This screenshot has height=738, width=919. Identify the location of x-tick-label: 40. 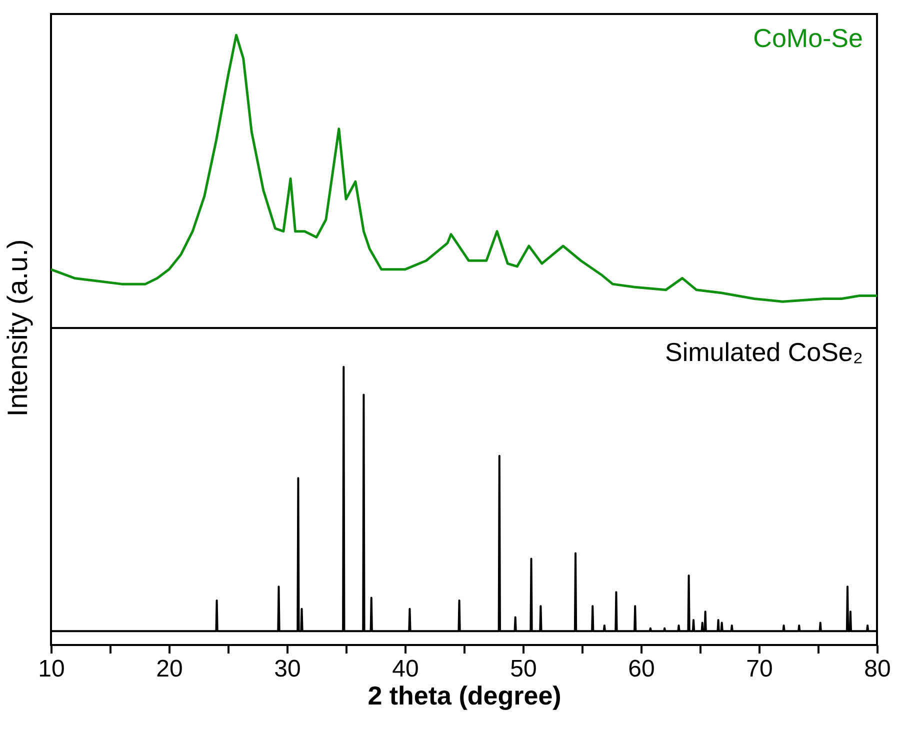
(405, 669).